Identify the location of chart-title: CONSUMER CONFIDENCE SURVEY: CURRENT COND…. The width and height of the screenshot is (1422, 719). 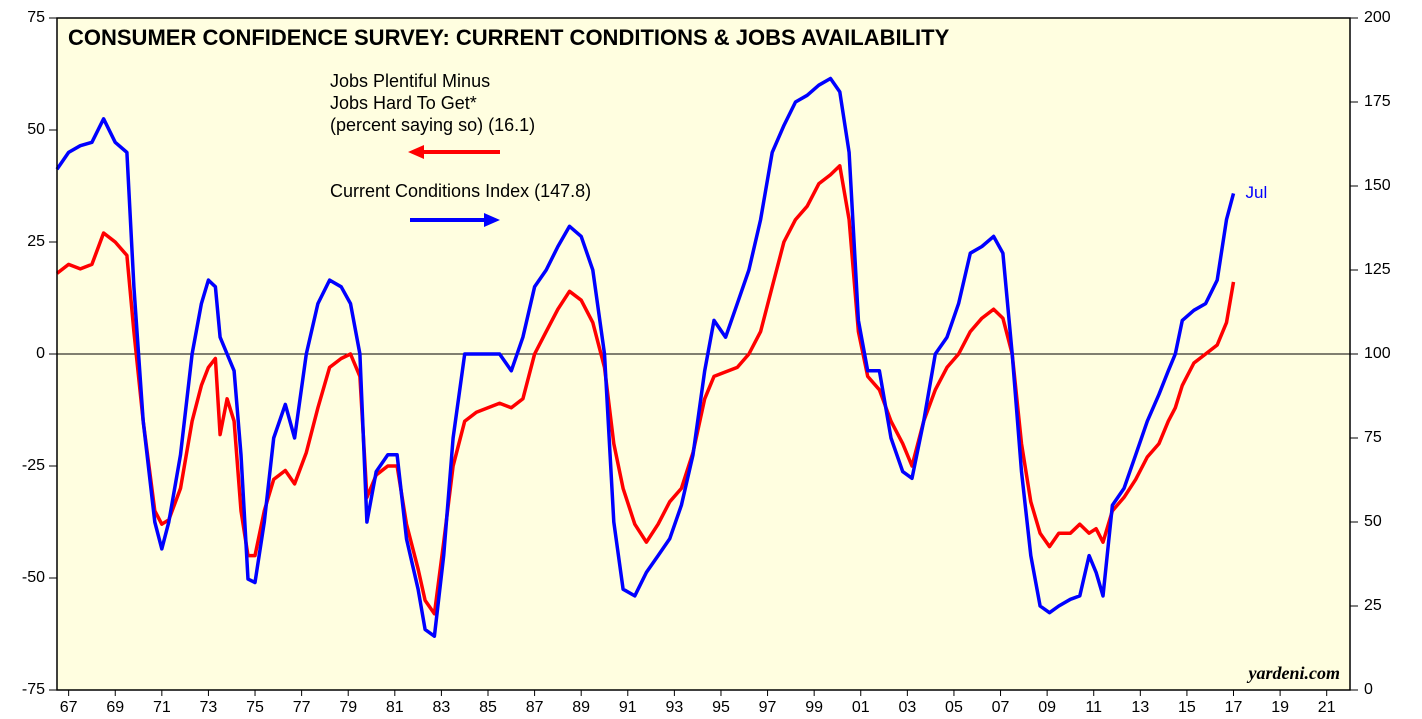
(509, 37).